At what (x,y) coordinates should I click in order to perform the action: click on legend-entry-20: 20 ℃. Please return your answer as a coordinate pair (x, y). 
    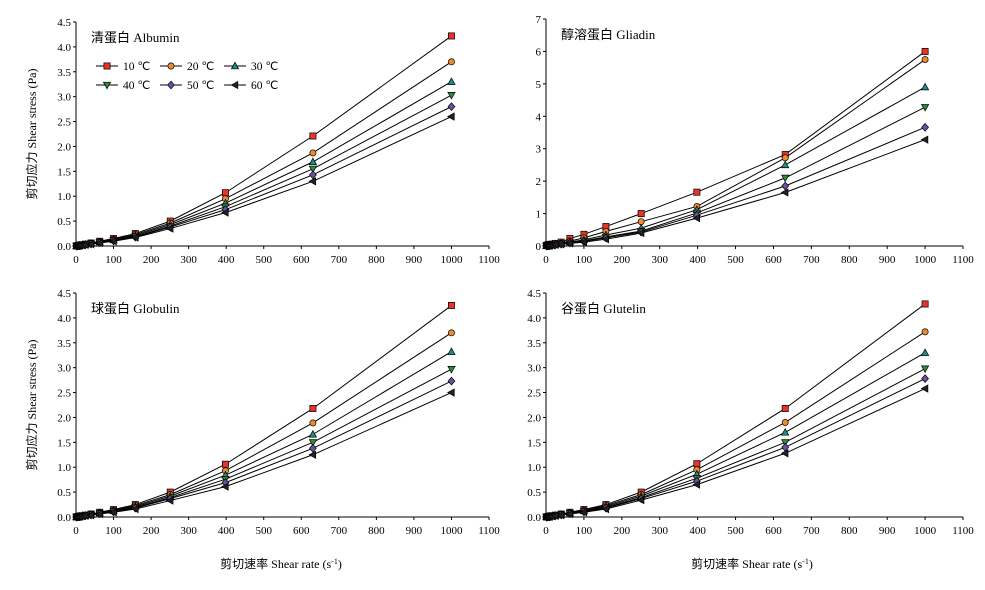
    Looking at the image, I should click on (187, 67).